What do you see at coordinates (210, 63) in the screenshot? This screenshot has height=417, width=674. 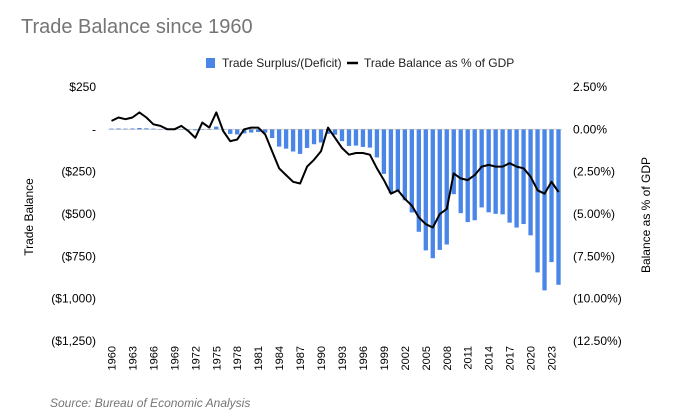 I see `legend-bar-swatch` at bounding box center [210, 63].